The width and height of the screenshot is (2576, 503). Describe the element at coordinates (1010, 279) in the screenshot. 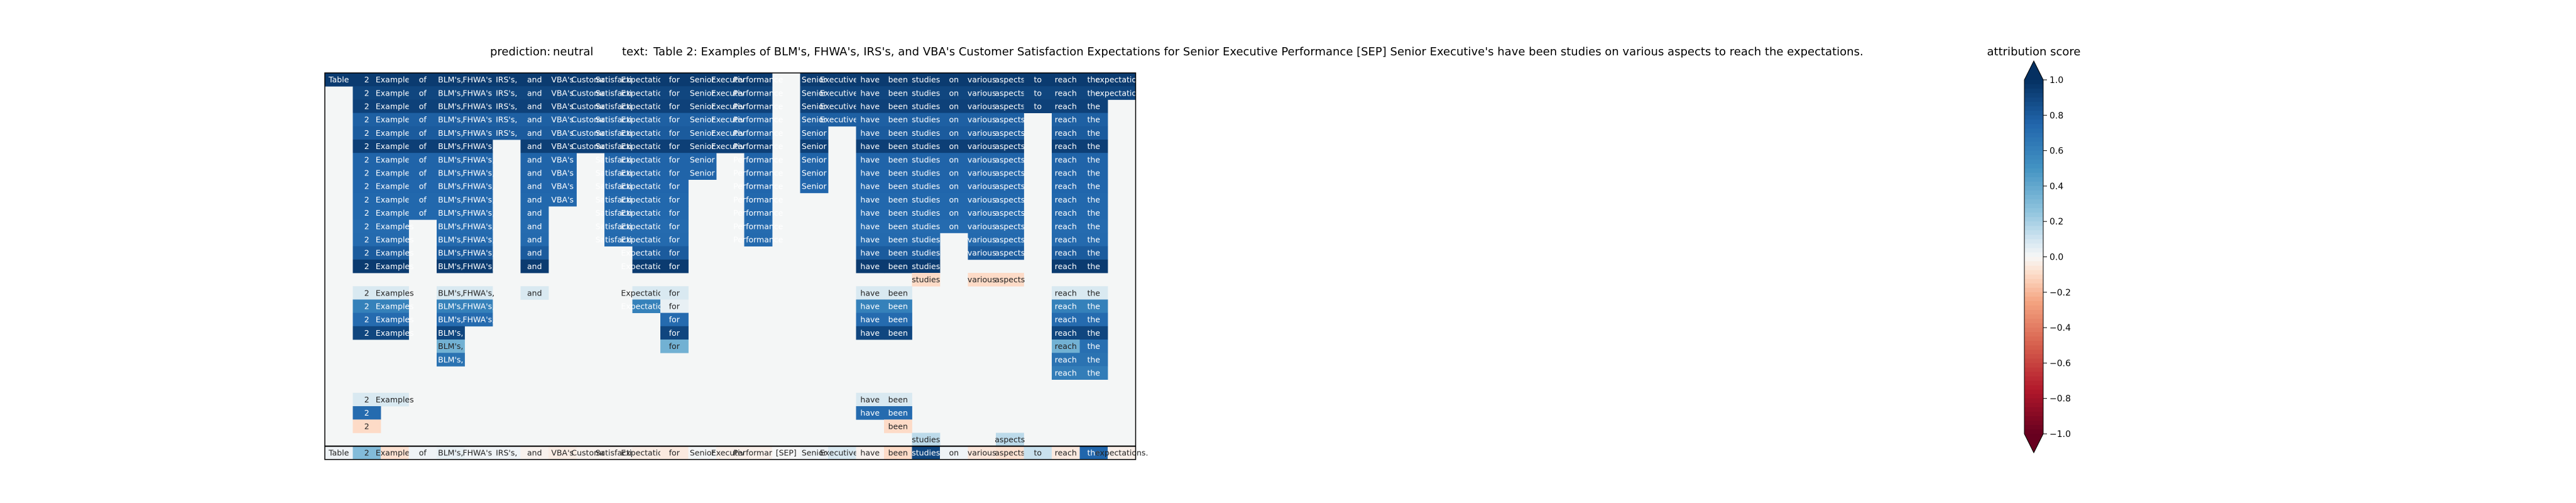

I see `cell-token-label: aspects` at that location.